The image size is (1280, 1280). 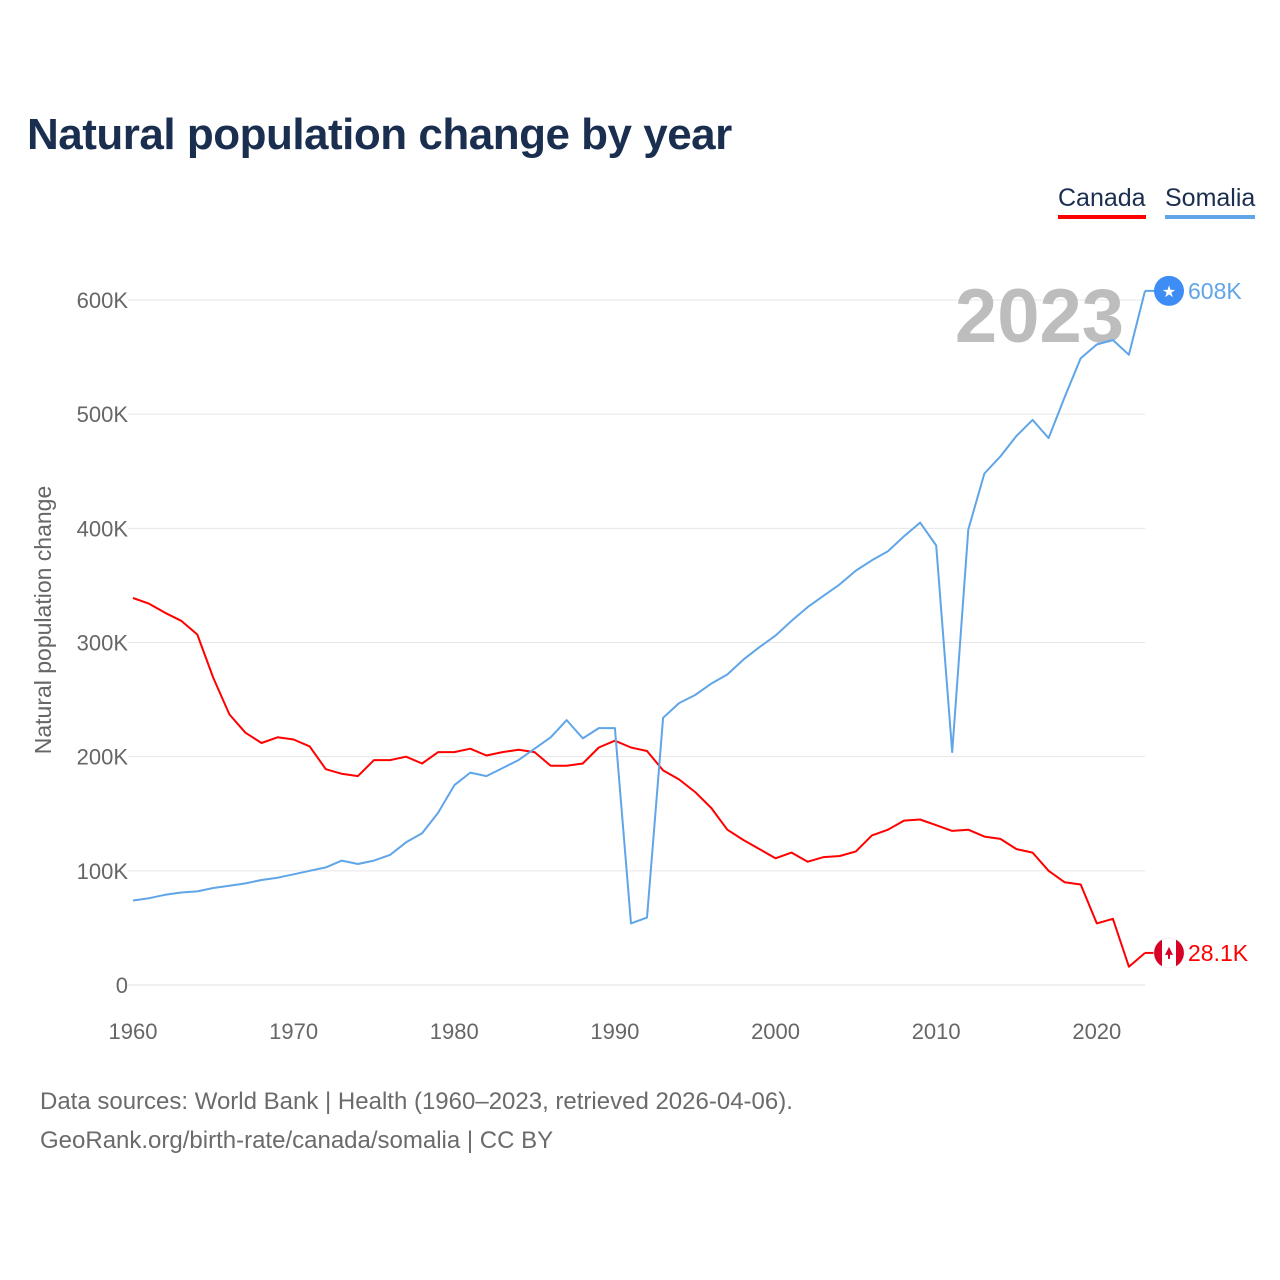 What do you see at coordinates (775, 1031) in the screenshot?
I see `x-tick-label: 2000` at bounding box center [775, 1031].